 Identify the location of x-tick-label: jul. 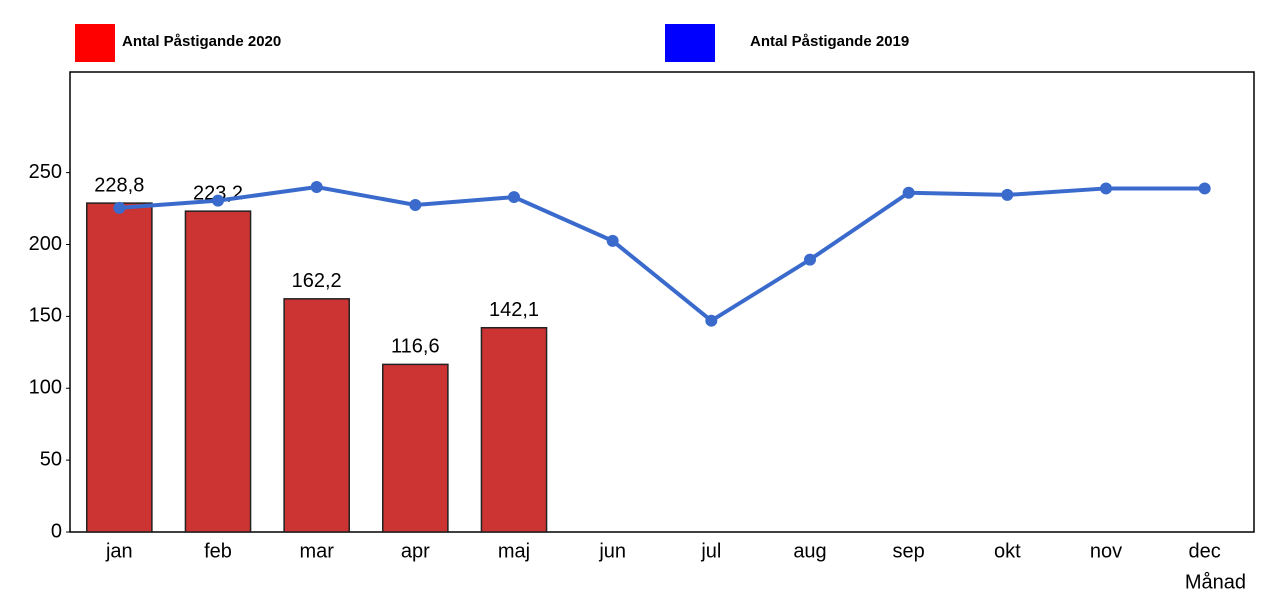
(710, 551).